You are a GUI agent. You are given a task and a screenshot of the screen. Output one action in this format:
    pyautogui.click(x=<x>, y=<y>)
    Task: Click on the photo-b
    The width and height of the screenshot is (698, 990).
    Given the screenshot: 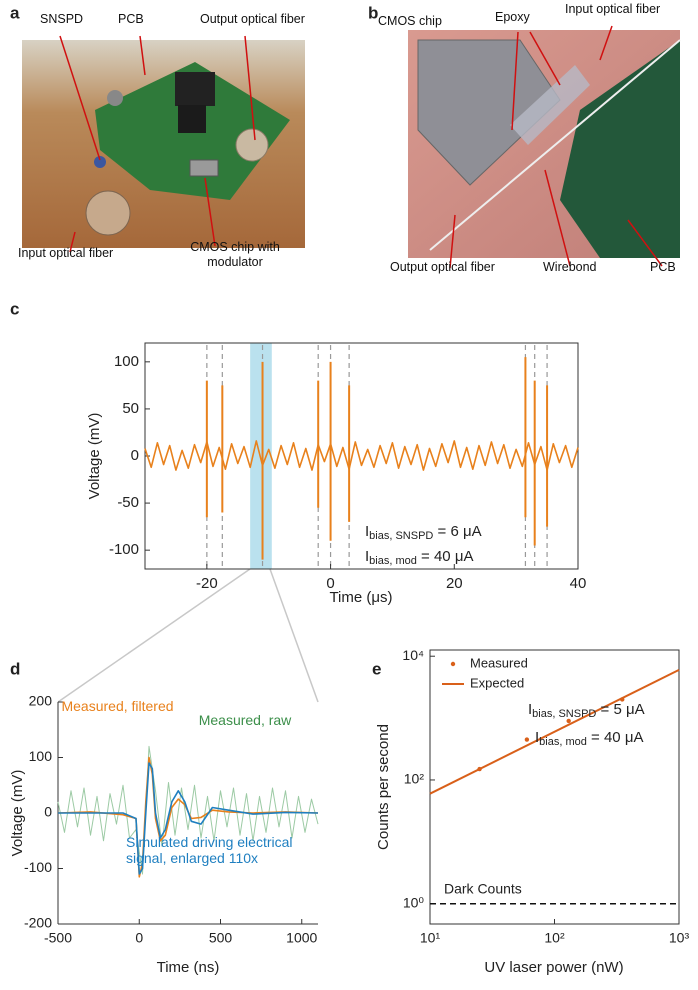 What is the action you would take?
    pyautogui.click(x=544, y=144)
    